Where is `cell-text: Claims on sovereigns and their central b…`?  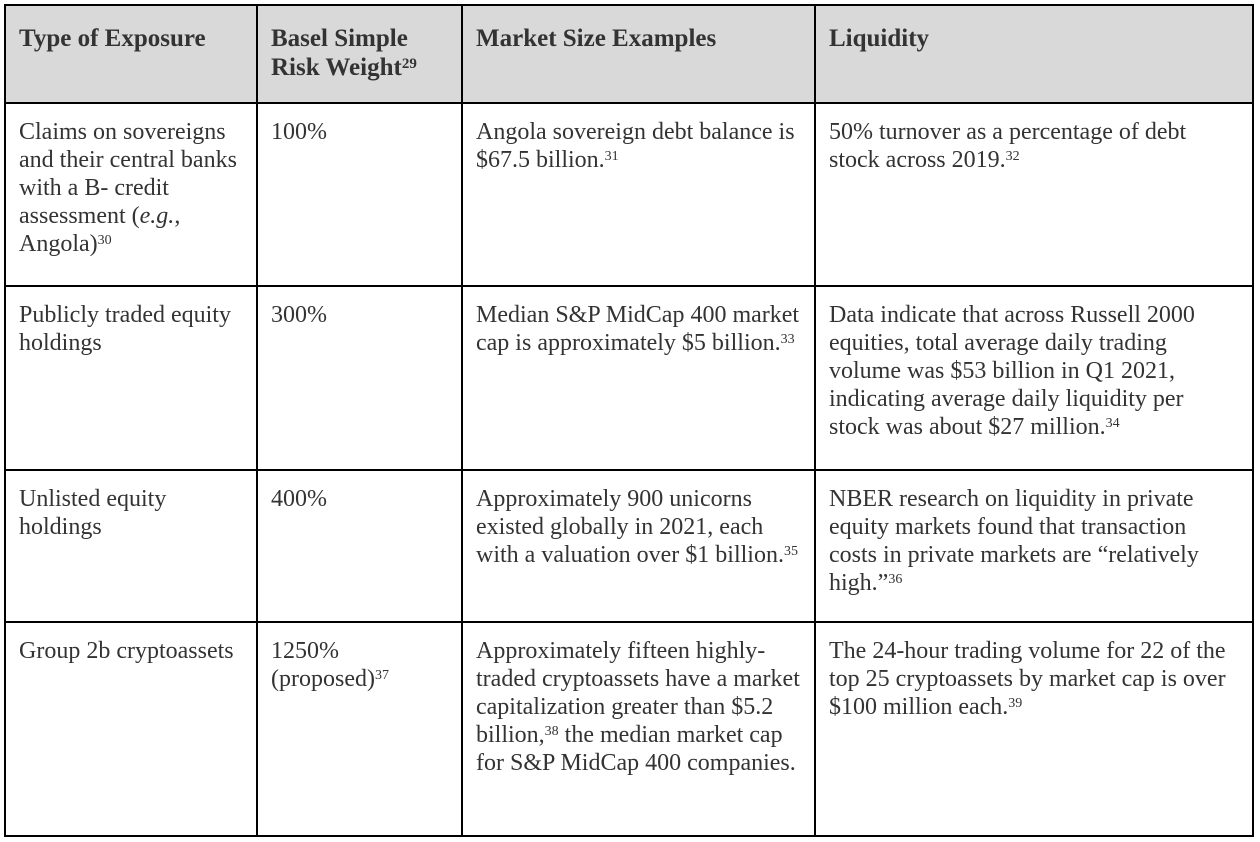 cell-text: Claims on sovereigns and their central b… is located at coordinates (128, 188).